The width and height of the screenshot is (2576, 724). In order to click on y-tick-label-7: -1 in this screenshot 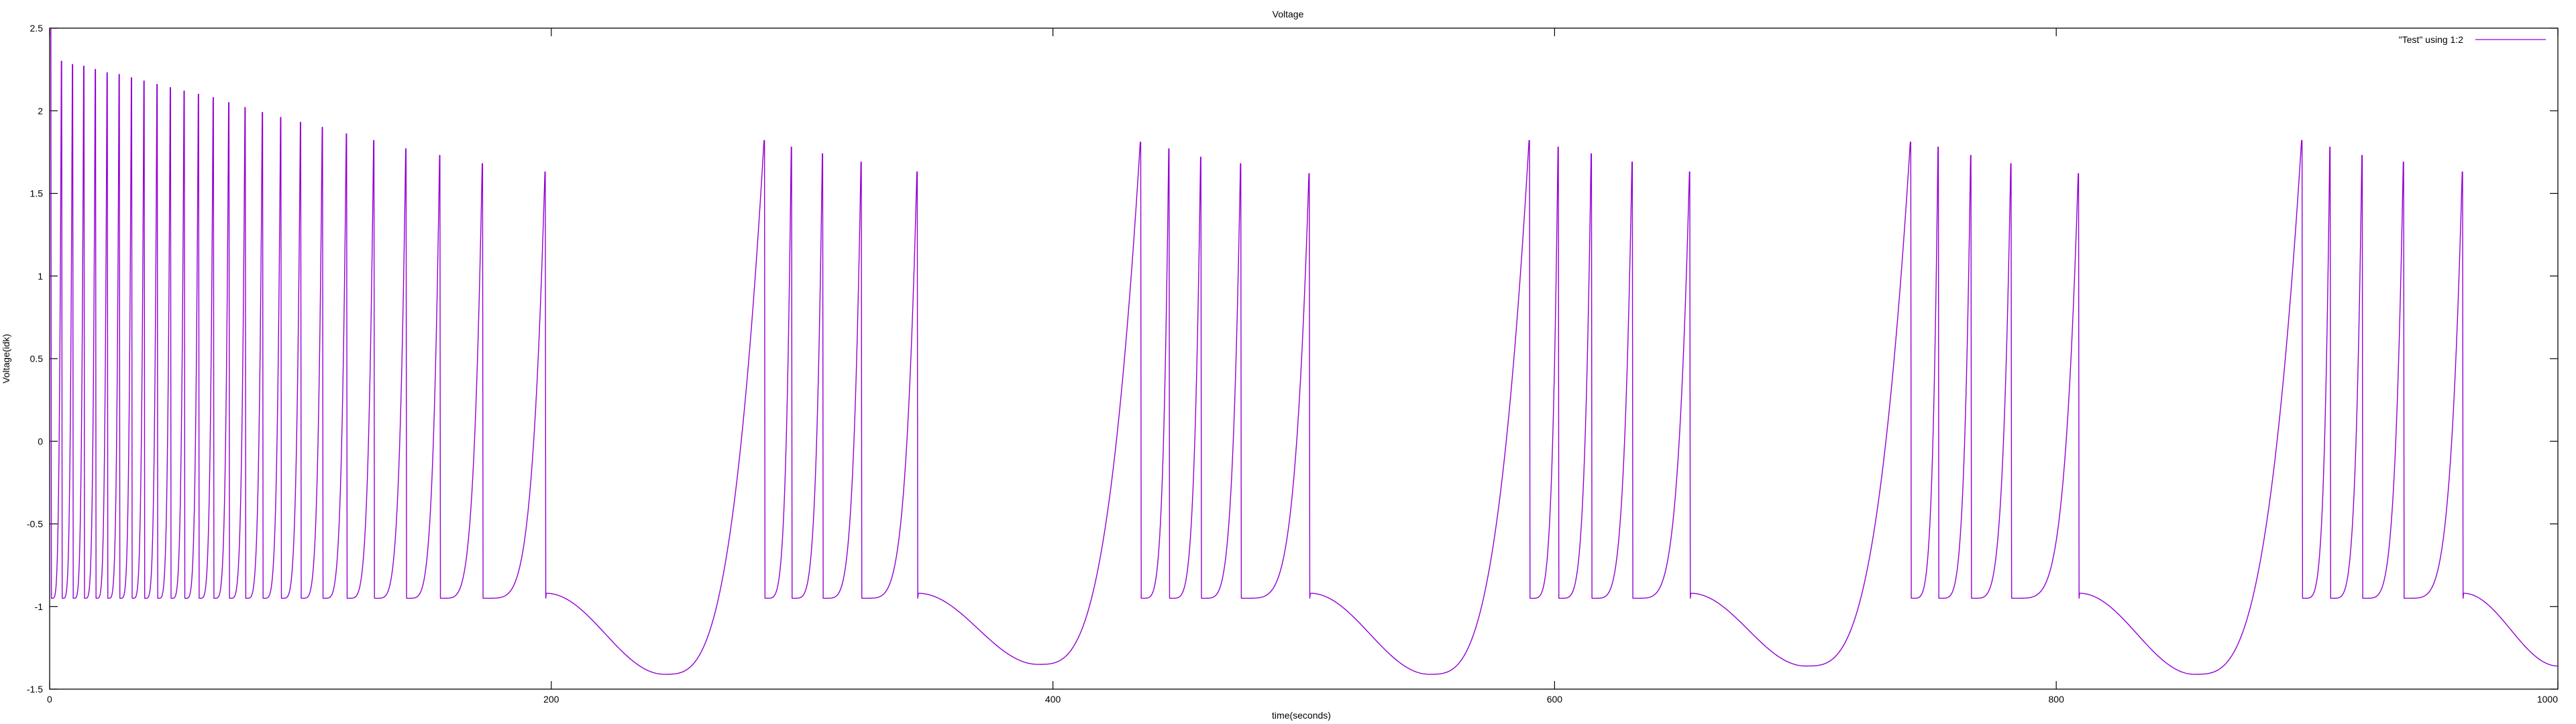, I will do `click(39, 606)`.